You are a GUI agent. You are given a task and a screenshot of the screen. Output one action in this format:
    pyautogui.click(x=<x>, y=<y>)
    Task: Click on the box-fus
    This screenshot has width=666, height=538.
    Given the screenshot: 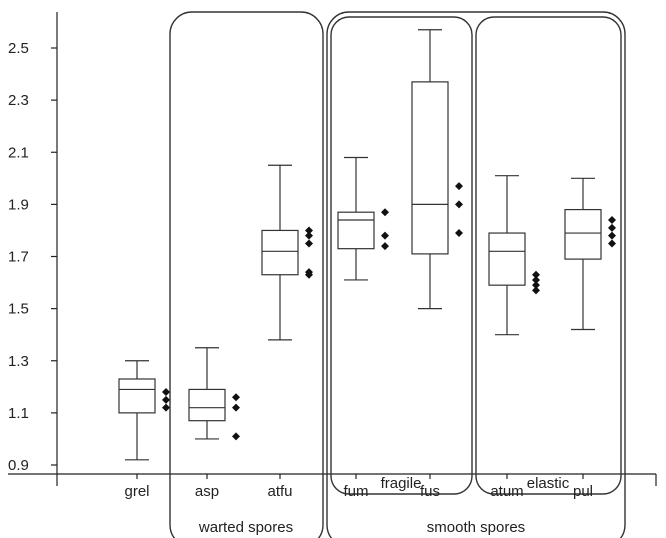 What is the action you would take?
    pyautogui.click(x=437, y=254)
    